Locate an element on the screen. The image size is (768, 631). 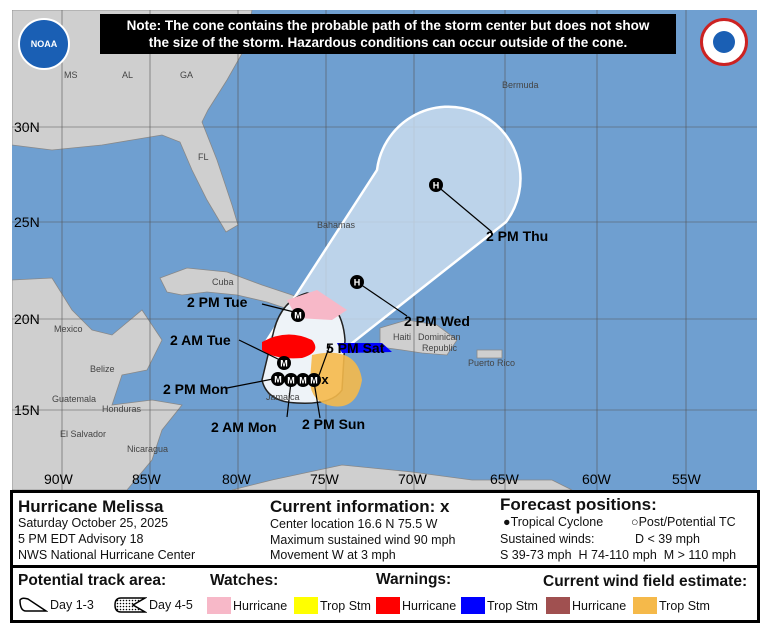
puerto-rico is located at coordinates (489, 354).